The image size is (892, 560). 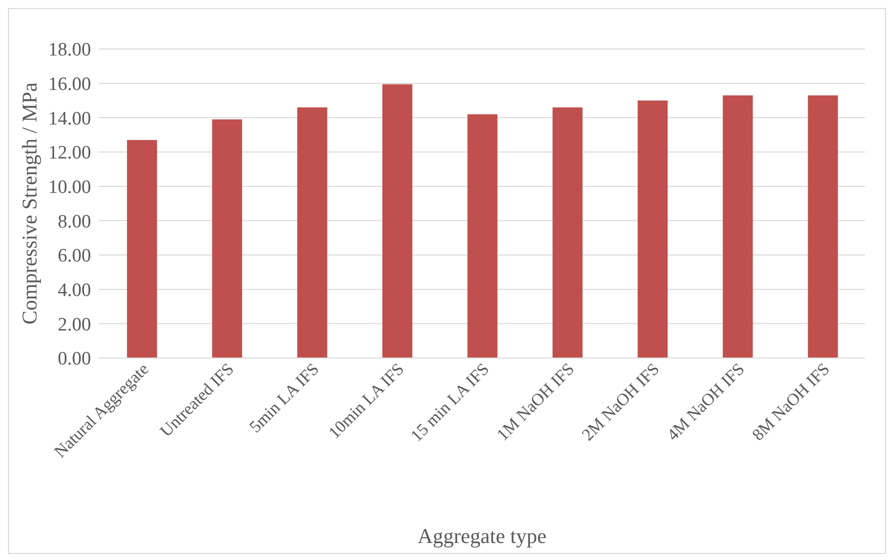 I want to click on y-tick-label: 2.00, so click(x=74, y=325).